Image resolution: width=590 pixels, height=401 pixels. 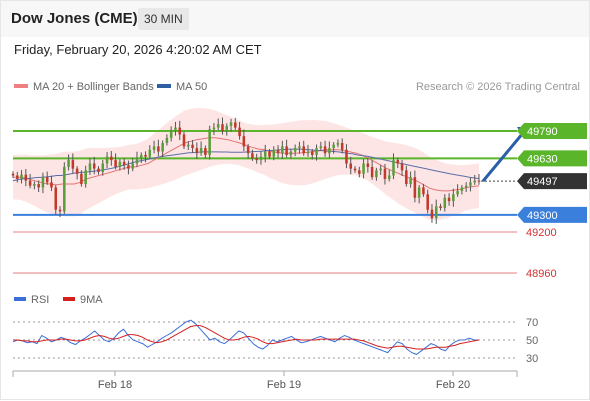 I want to click on timestamp: Friday, February 20, 2026 4:20:02 AM CET, so click(x=138, y=49).